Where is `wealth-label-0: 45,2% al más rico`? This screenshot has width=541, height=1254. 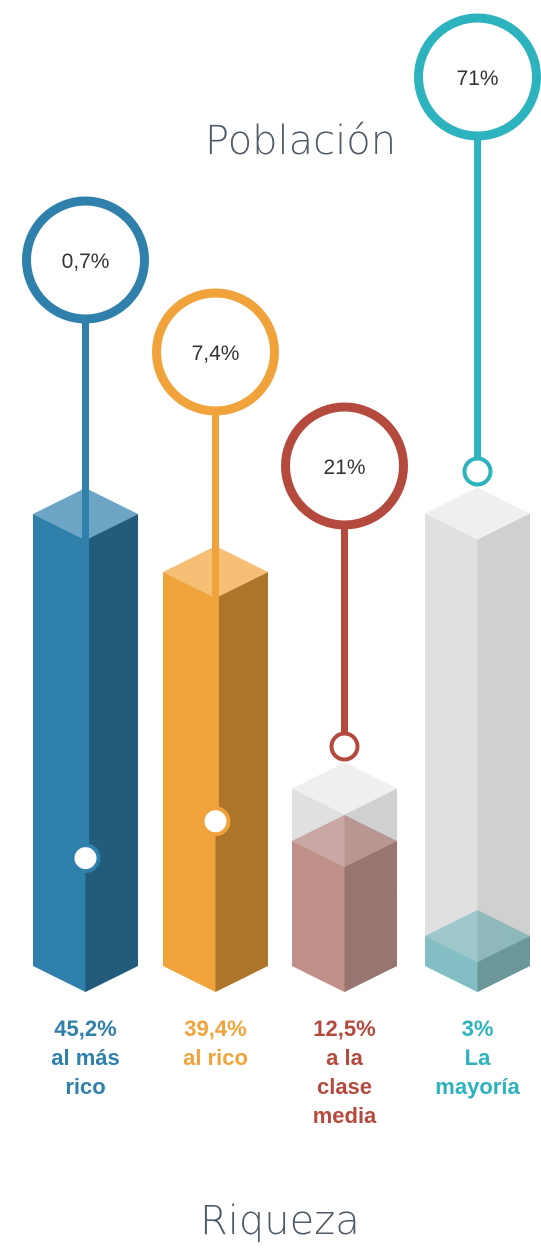
wealth-label-0: 45,2% al más rico is located at coordinates (86, 1057).